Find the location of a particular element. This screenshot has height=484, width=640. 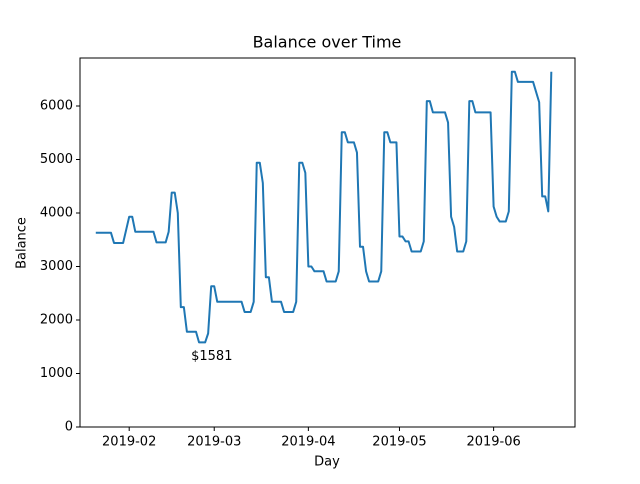

y-tick-label: 2000 is located at coordinates (56, 319).